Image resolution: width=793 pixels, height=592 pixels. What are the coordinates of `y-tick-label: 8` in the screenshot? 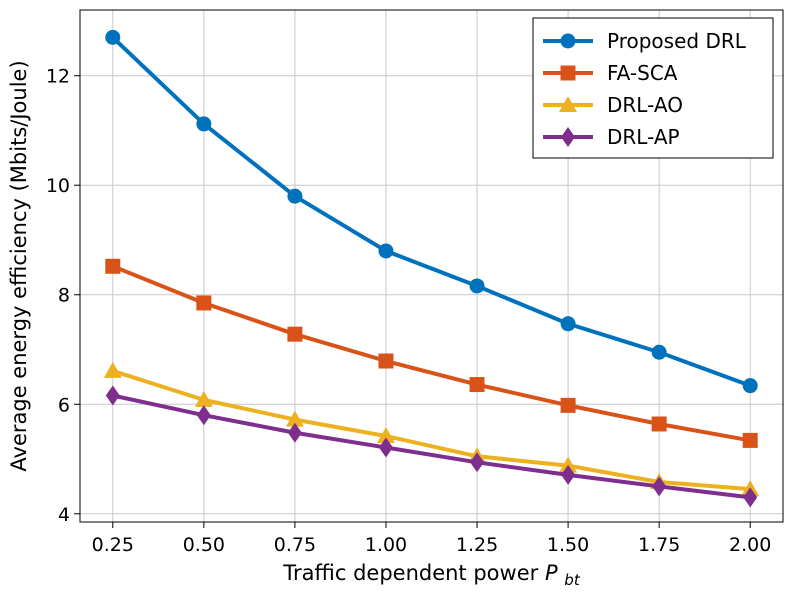 It's located at (64, 296).